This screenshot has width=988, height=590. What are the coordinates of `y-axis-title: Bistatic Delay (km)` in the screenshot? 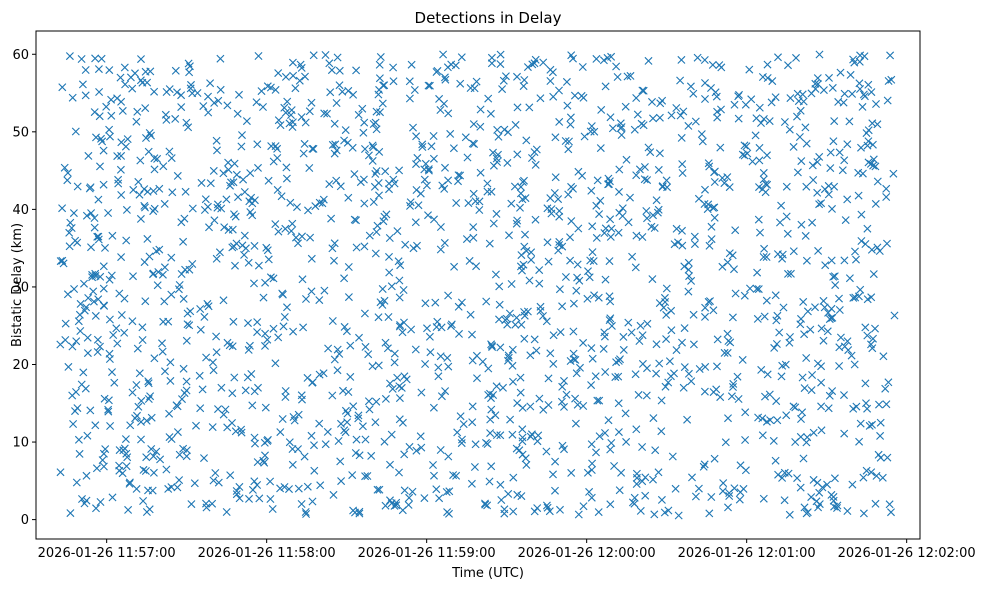 It's located at (17, 285).